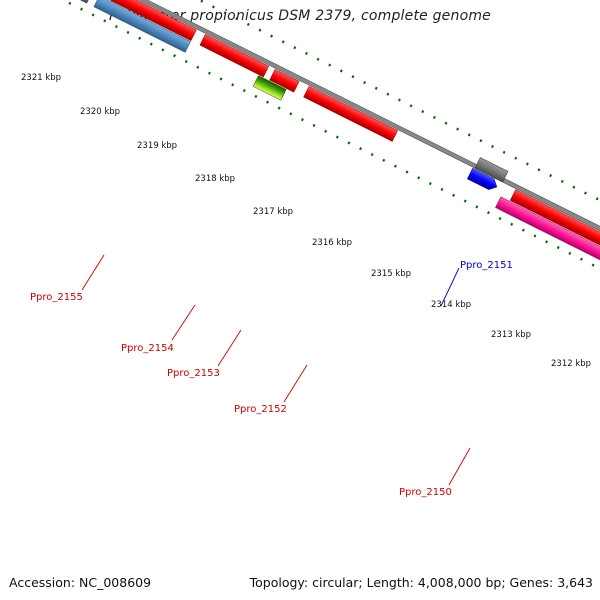  Describe the element at coordinates (260, 409) in the screenshot. I see `gene-label-ppro-2152: Ppro_2152` at that location.